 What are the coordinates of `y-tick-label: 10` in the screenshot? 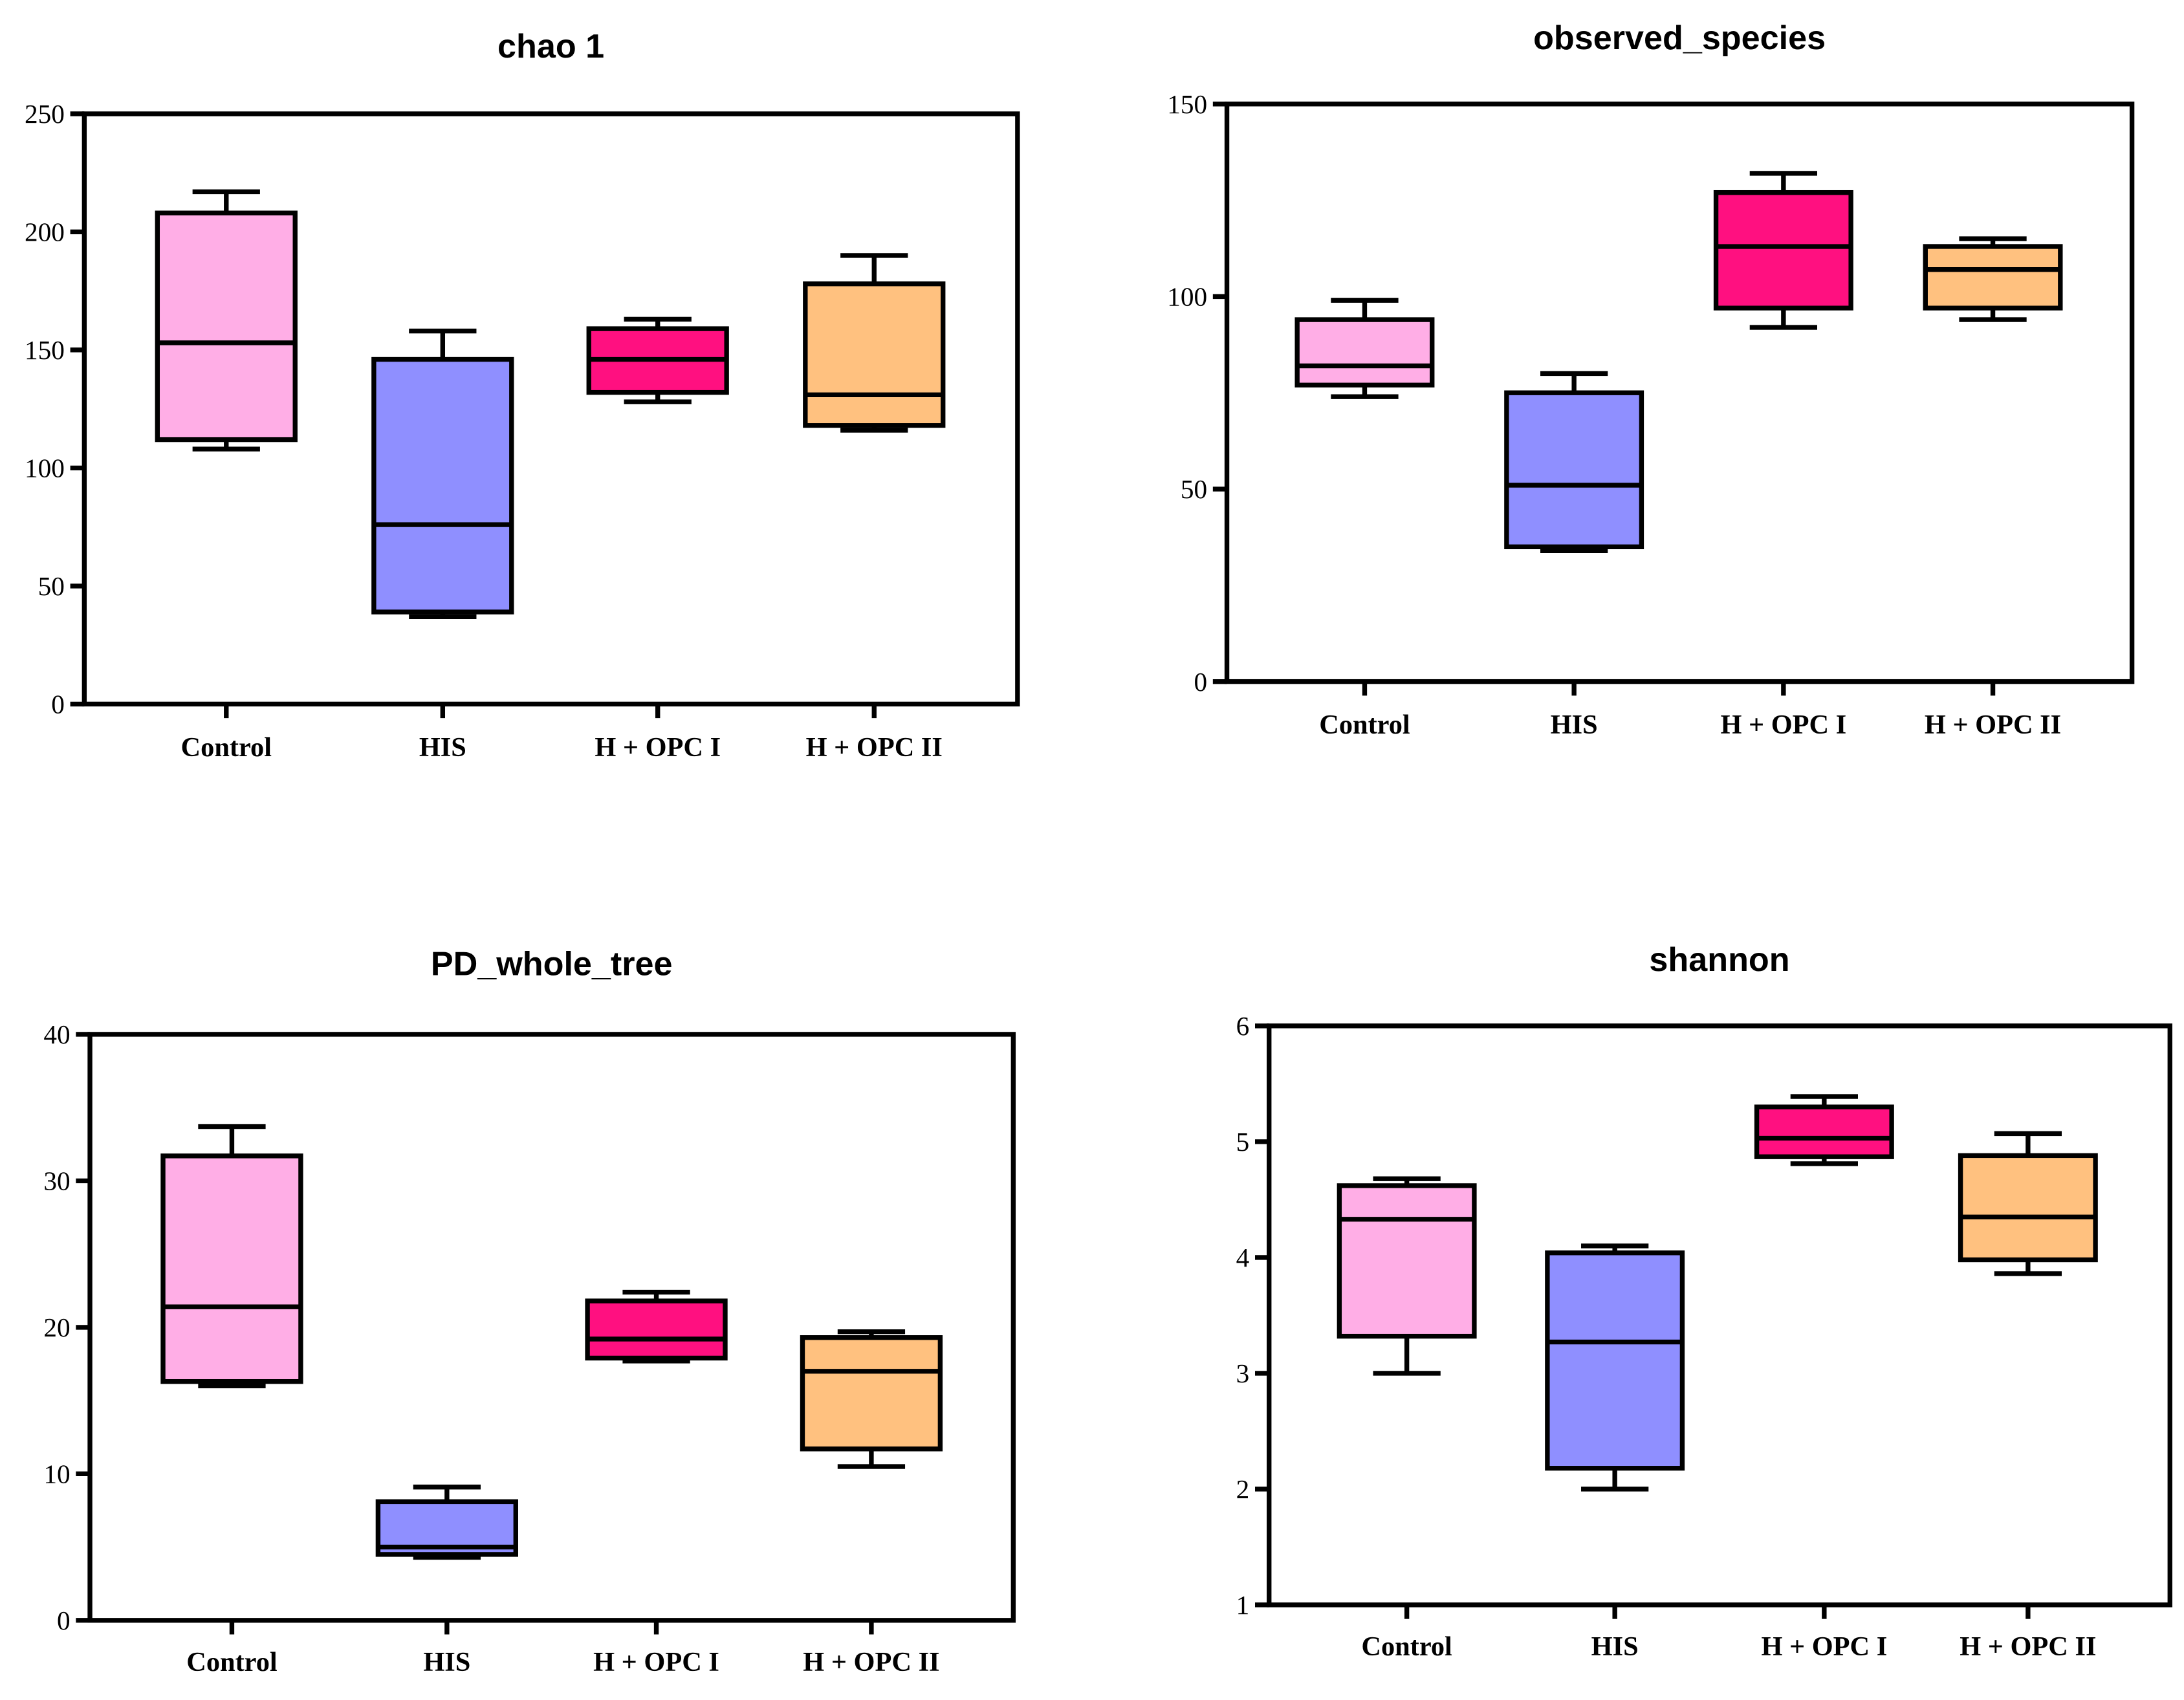 It's located at (56, 1474).